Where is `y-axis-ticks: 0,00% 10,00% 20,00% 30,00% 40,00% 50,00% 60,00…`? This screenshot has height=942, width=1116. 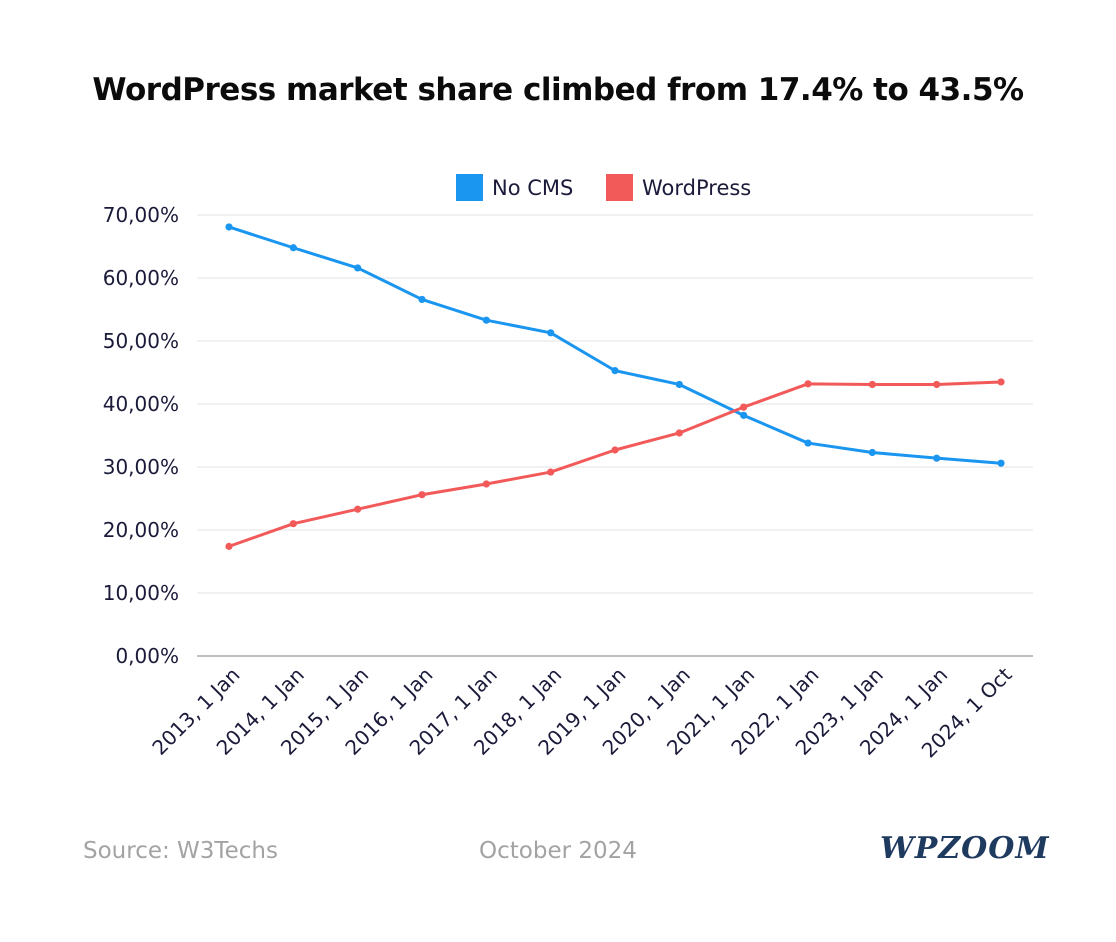 y-axis-ticks: 0,00% 10,00% 20,00% 30,00% 40,00% 50,00% 60,00… is located at coordinates (141, 435).